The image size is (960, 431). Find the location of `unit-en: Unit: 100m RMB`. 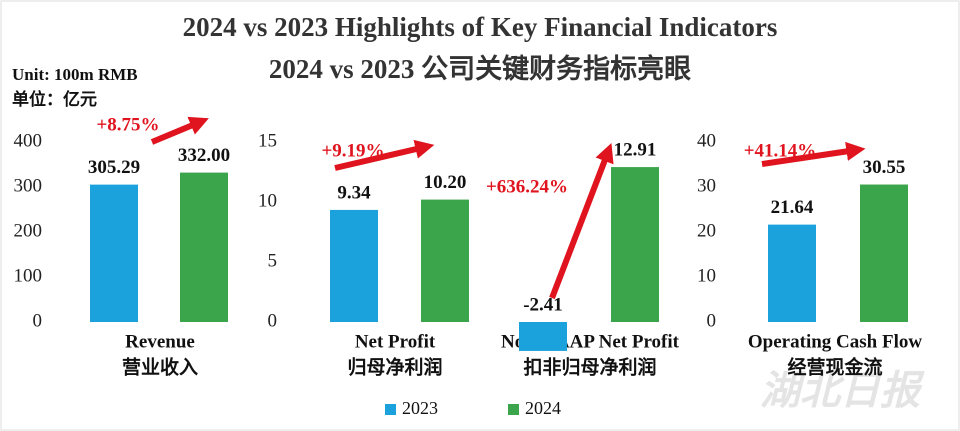

unit-en: Unit: 100m RMB is located at coordinates (75, 74).